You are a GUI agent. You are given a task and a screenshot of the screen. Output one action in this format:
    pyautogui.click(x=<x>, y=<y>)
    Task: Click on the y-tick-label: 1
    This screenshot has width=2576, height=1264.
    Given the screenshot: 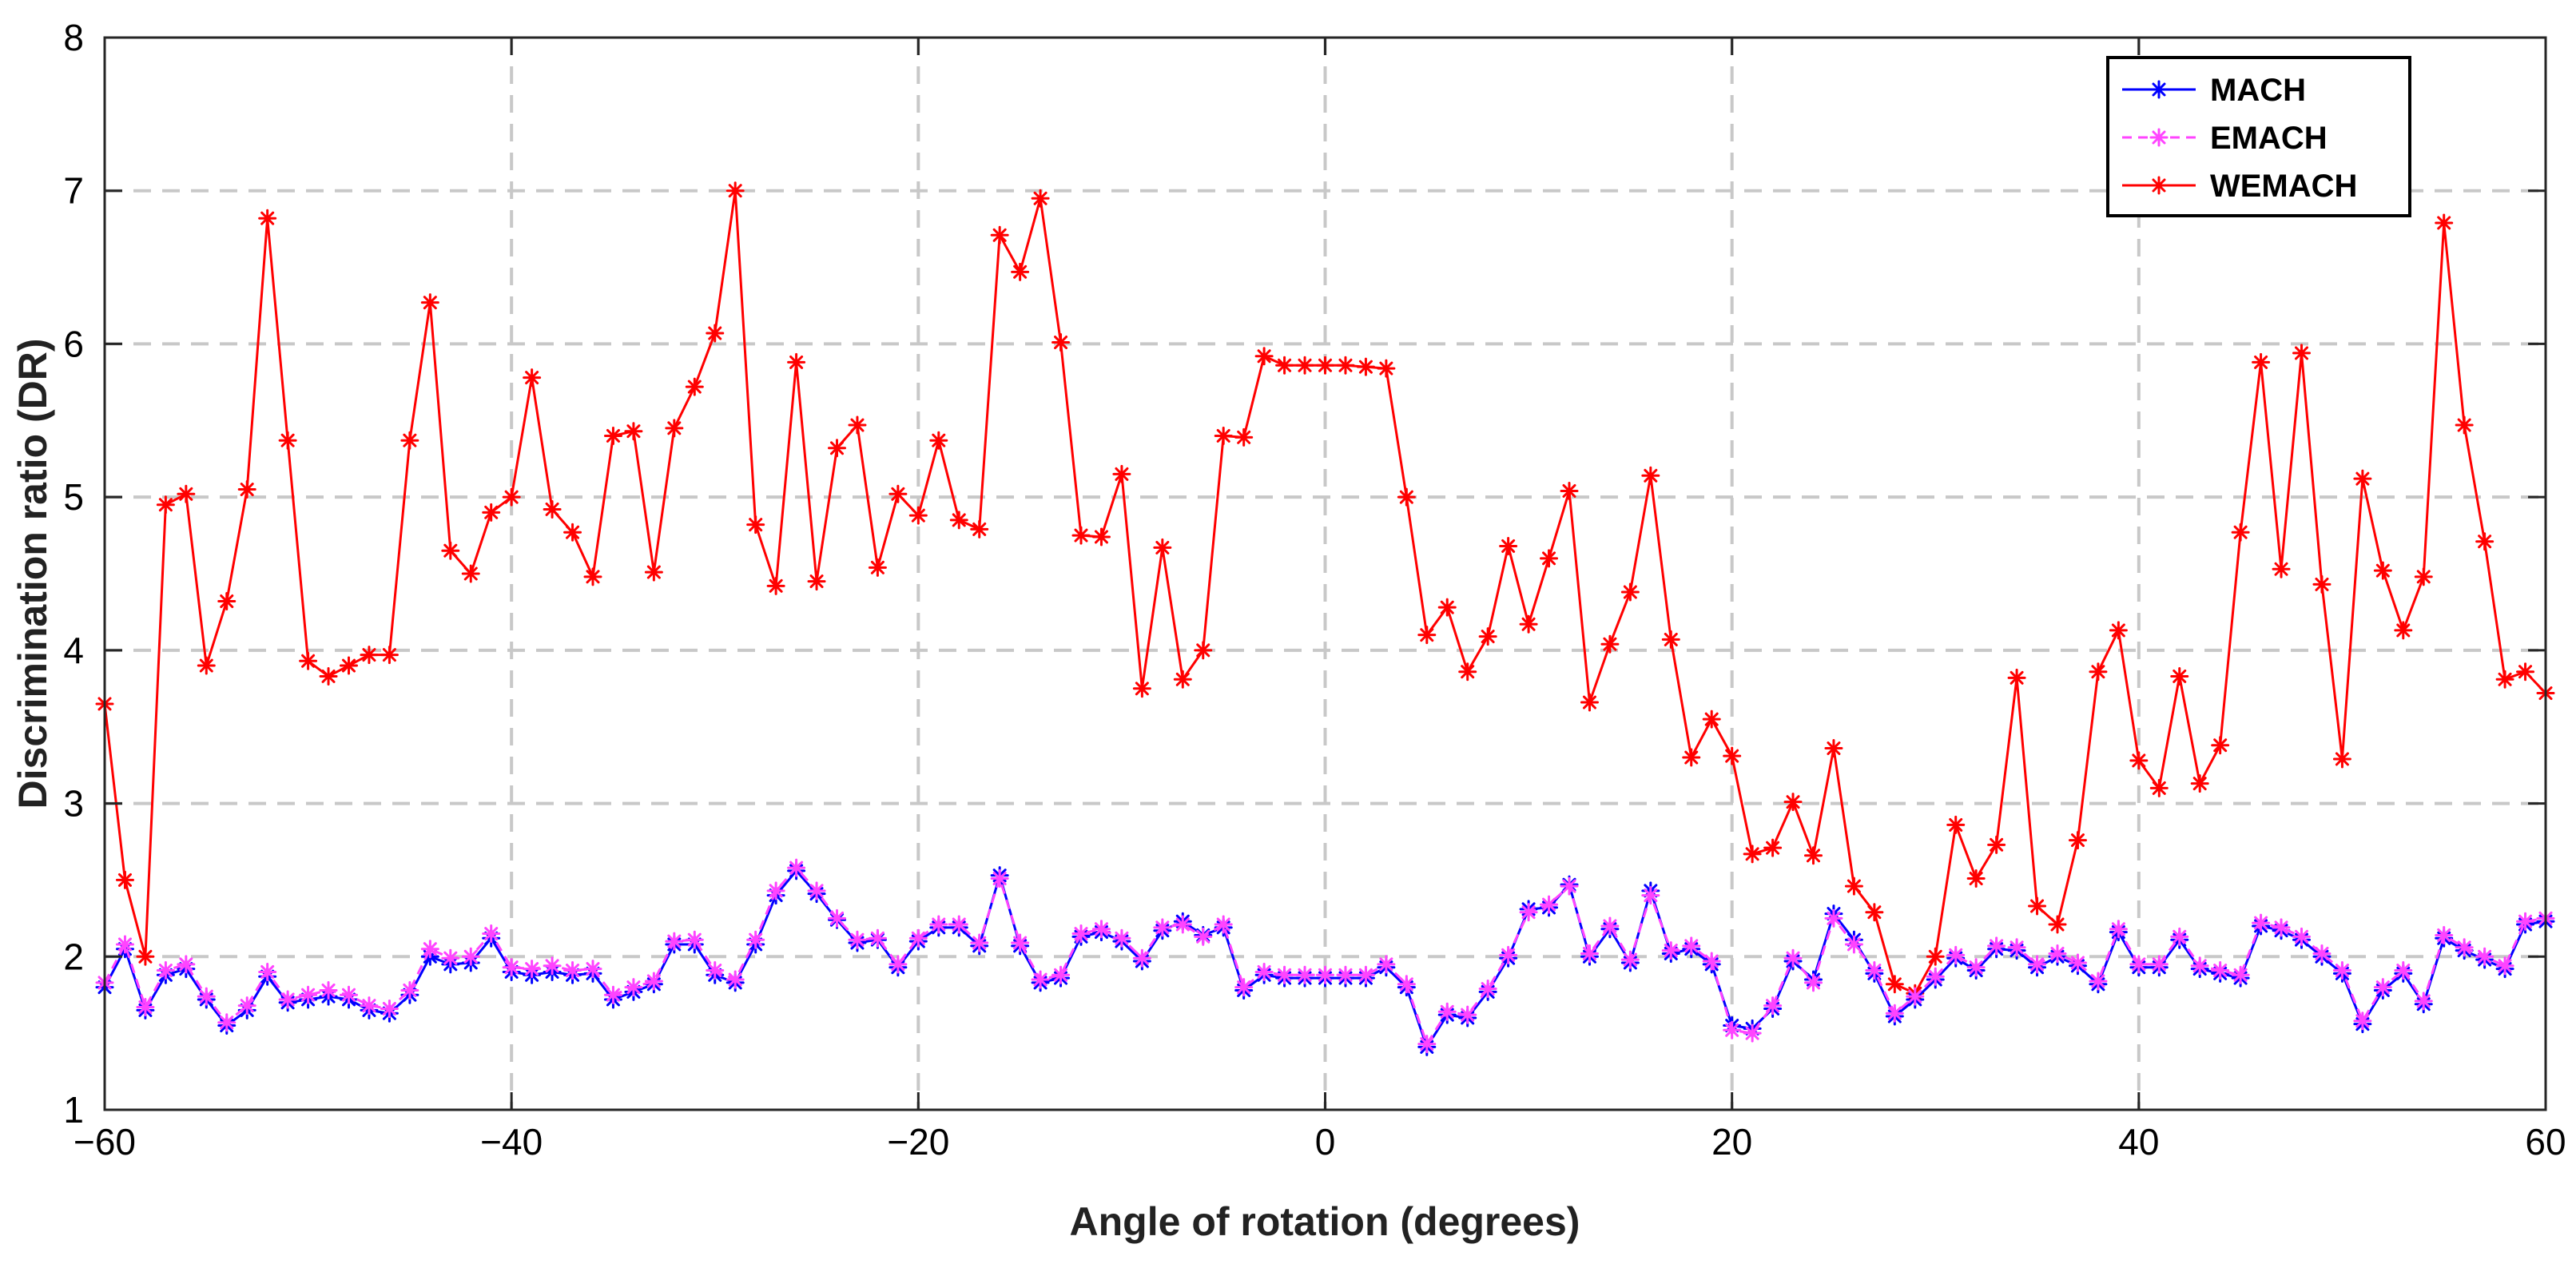 What is the action you would take?
    pyautogui.click(x=73, y=1110)
    